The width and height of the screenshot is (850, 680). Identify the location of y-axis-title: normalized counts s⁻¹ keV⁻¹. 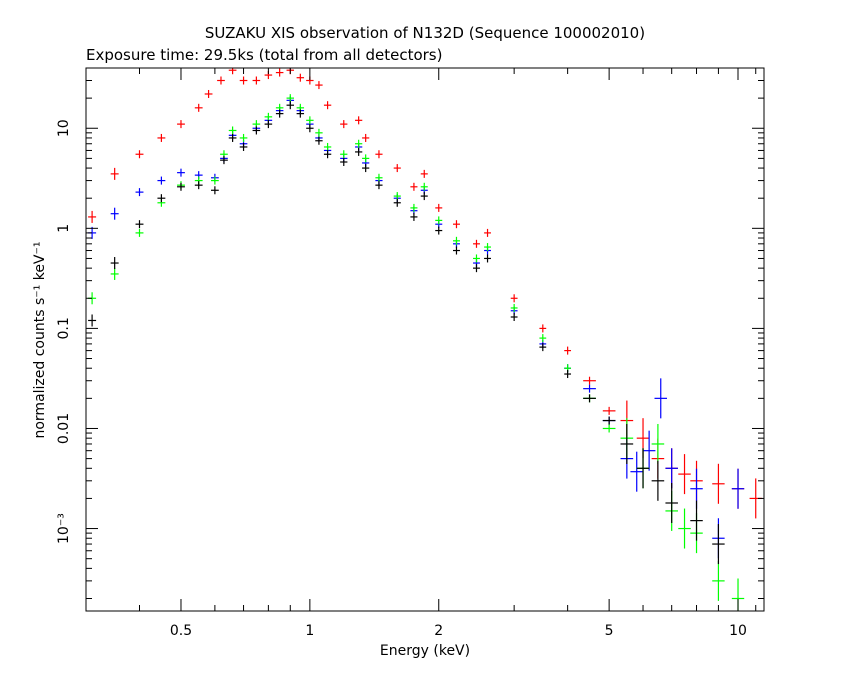
(40, 339).